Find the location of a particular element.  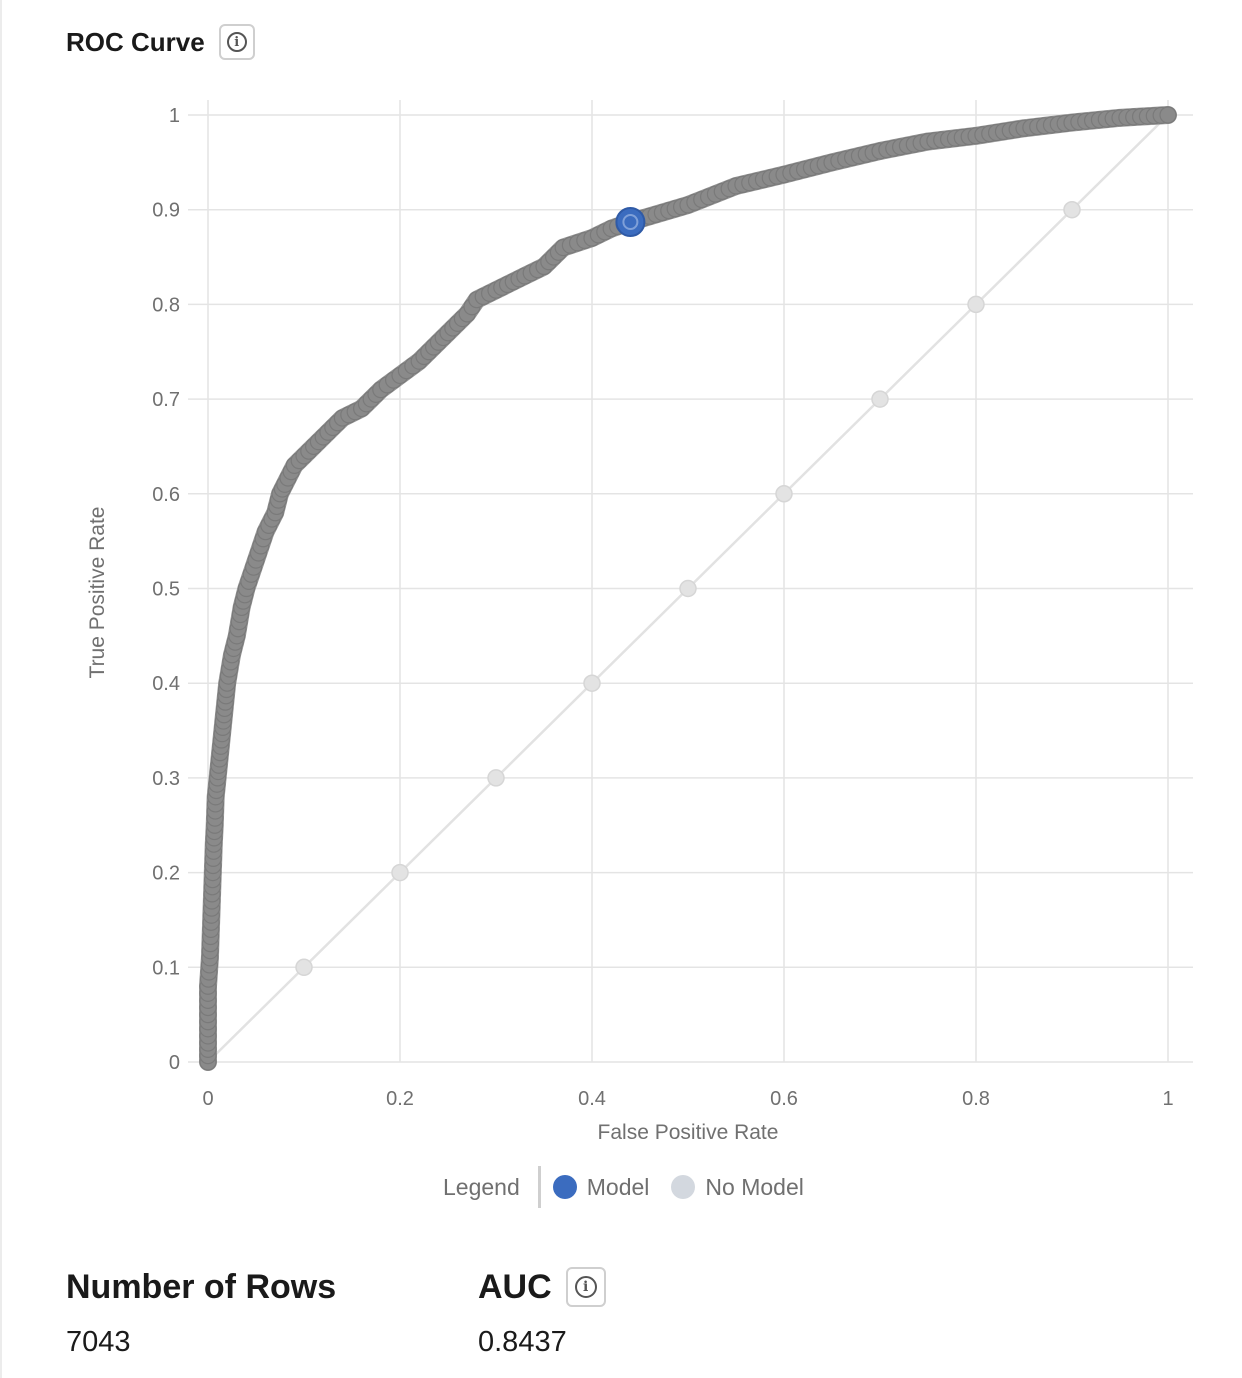

x-axis-title: False Positive Rate is located at coordinates (688, 1132).